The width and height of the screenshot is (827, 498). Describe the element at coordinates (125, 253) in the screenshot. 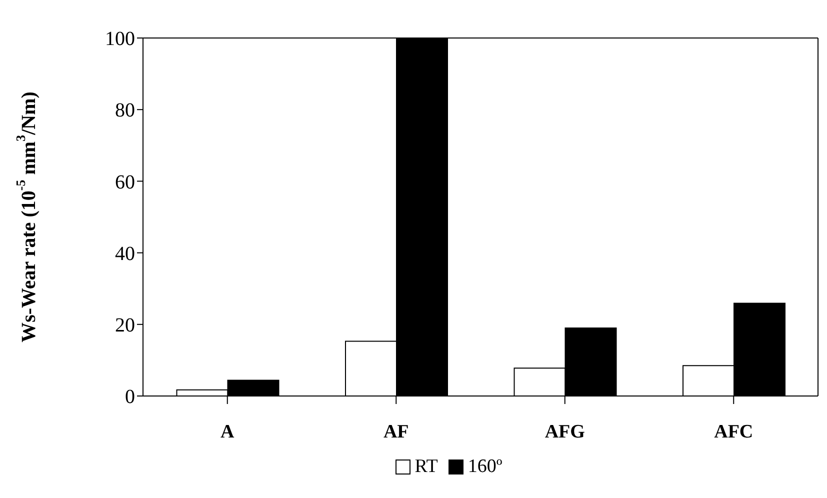

I see `y-tick-label: 40` at that location.